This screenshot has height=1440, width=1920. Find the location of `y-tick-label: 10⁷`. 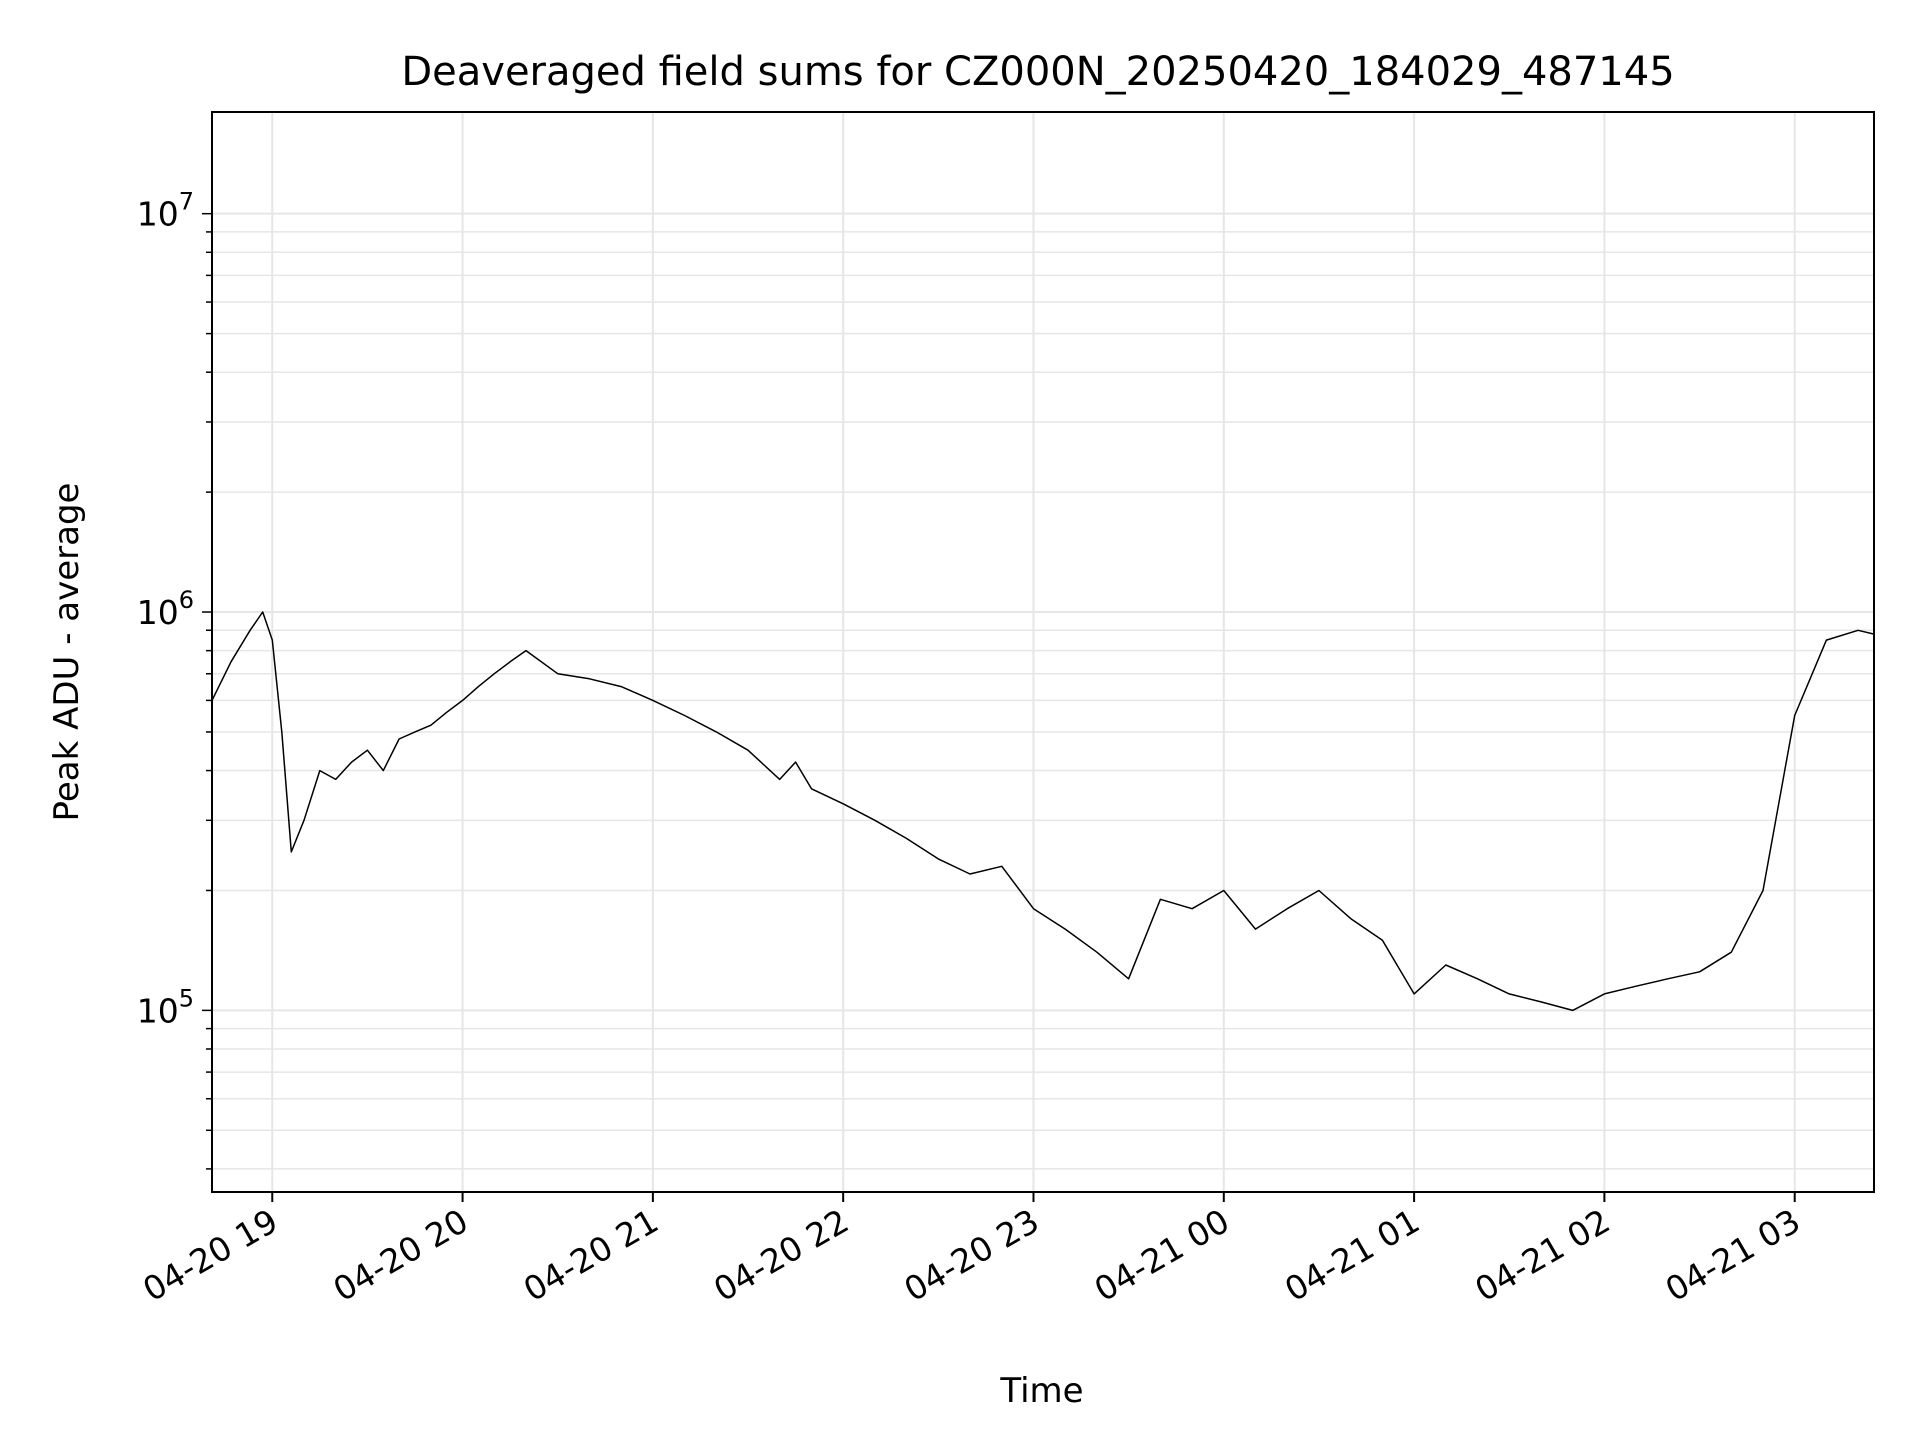

y-tick-label: 10⁷ is located at coordinates (165, 211).